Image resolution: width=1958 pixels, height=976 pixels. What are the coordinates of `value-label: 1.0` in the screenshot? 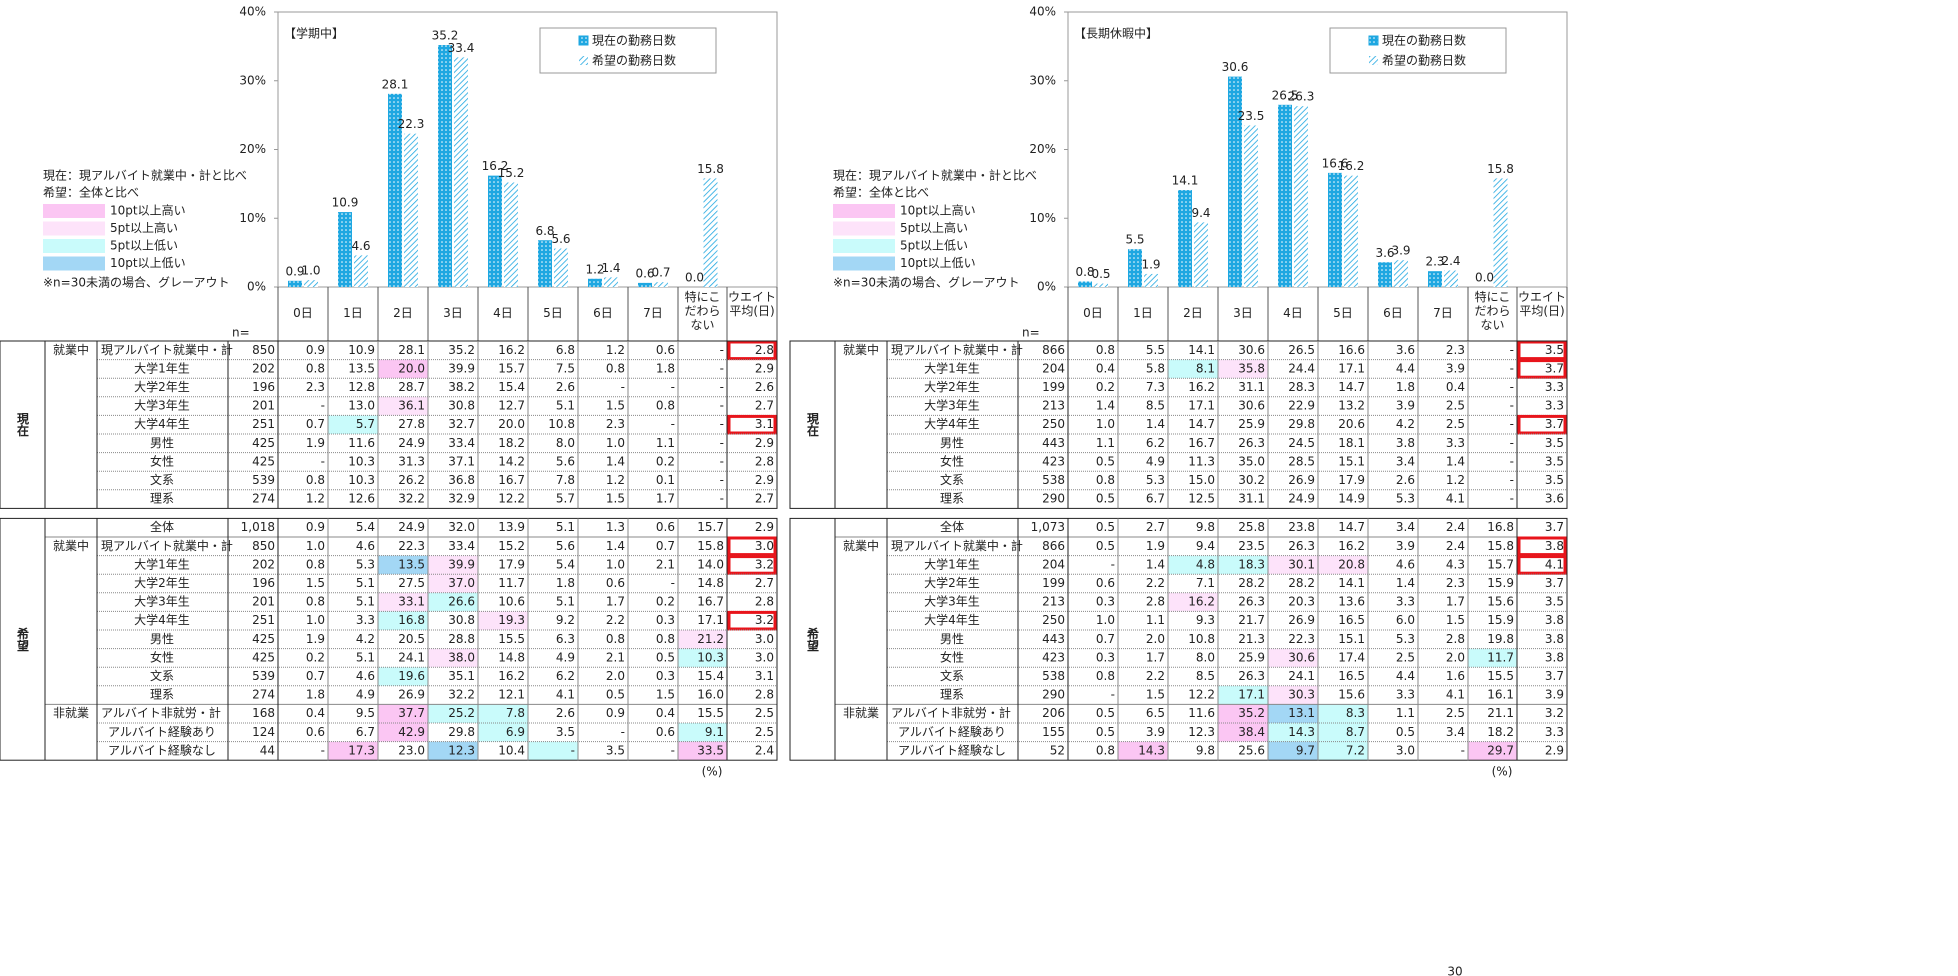 It's located at (310, 271).